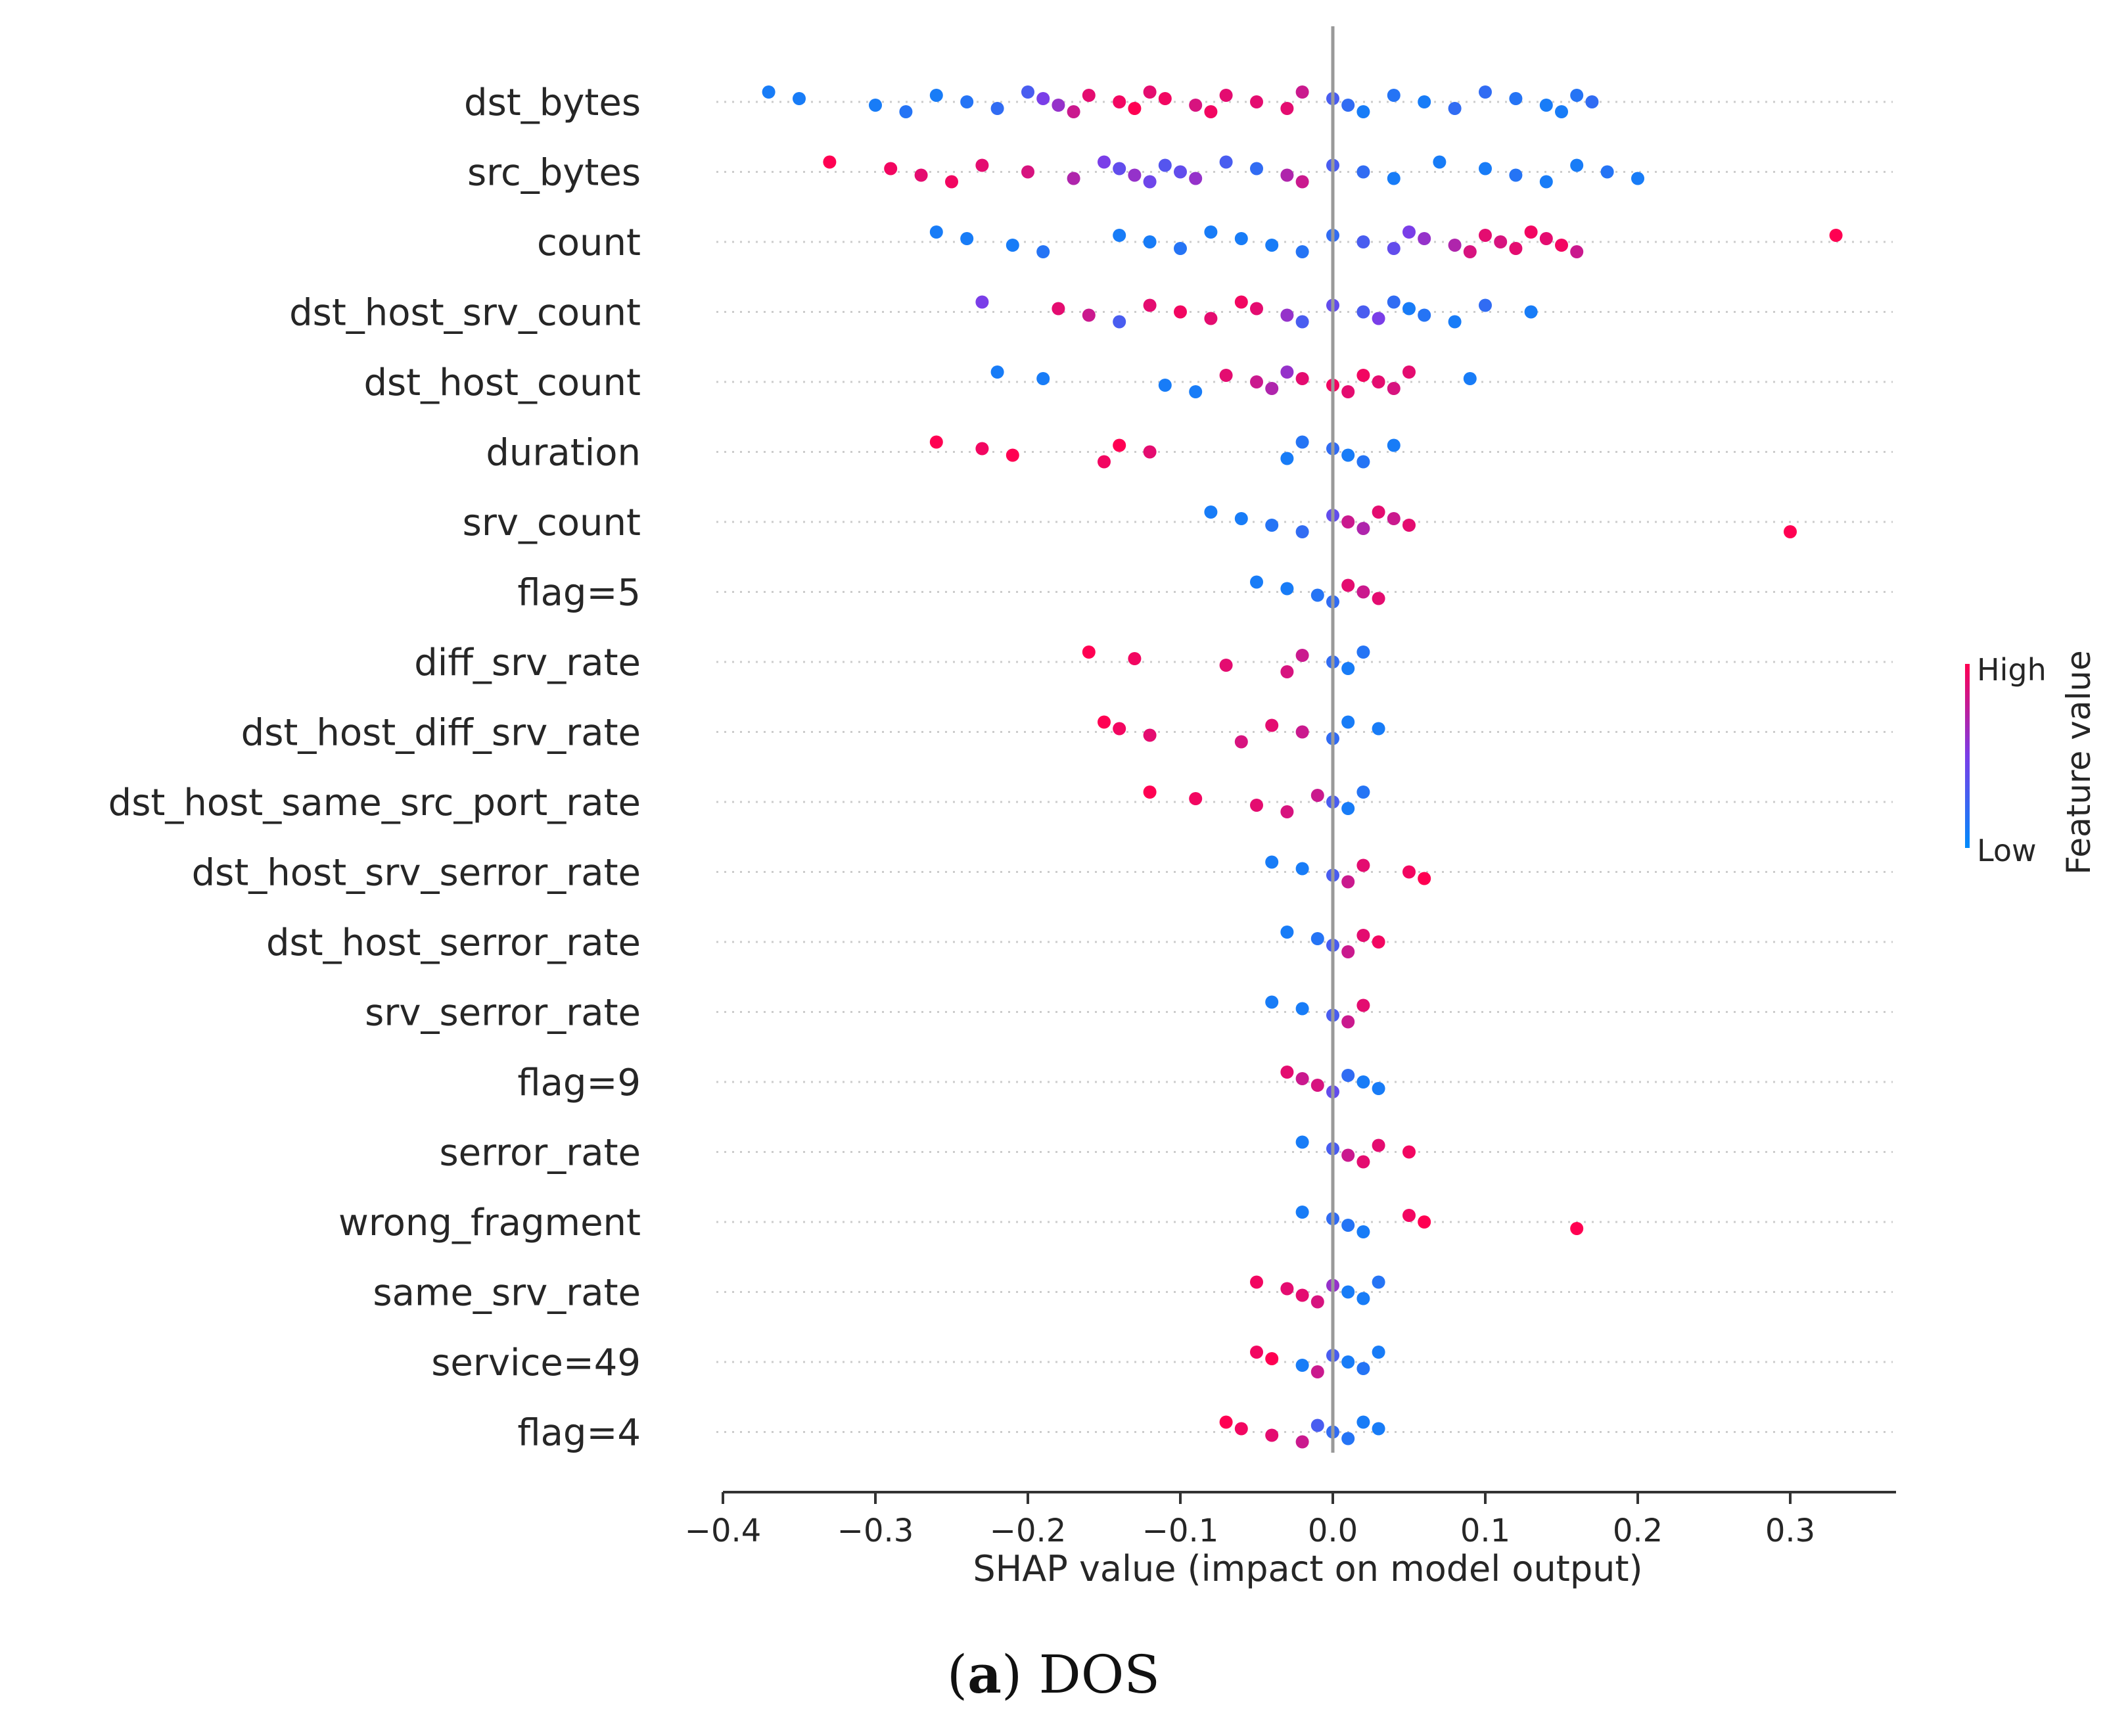  What do you see at coordinates (589, 243) in the screenshot?
I see `feature-label: count` at bounding box center [589, 243].